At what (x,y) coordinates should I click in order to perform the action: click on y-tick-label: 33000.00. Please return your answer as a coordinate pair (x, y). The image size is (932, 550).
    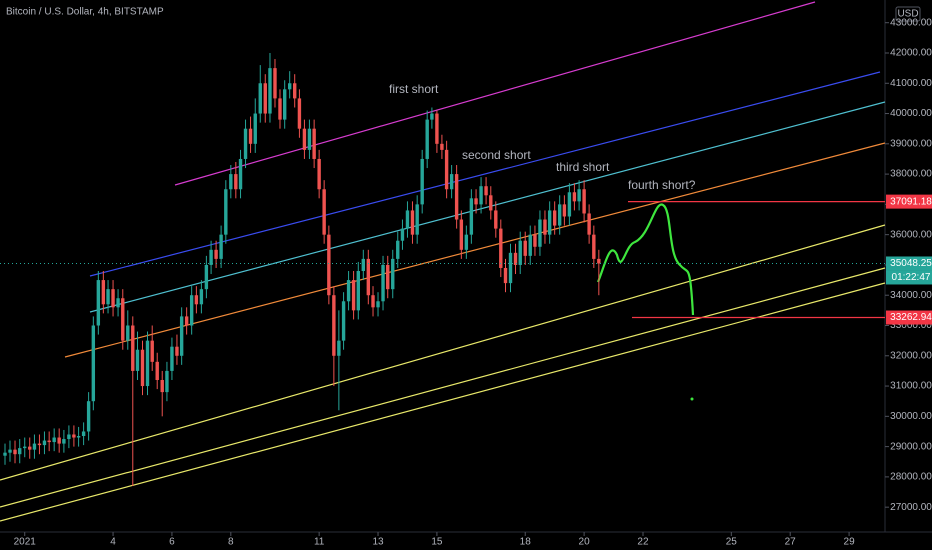
    Looking at the image, I should click on (911, 325).